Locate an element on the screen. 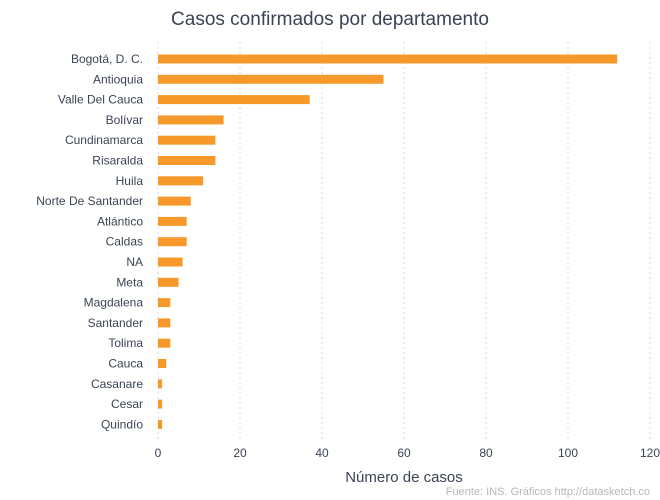  x-tick-label: 20 is located at coordinates (240, 453).